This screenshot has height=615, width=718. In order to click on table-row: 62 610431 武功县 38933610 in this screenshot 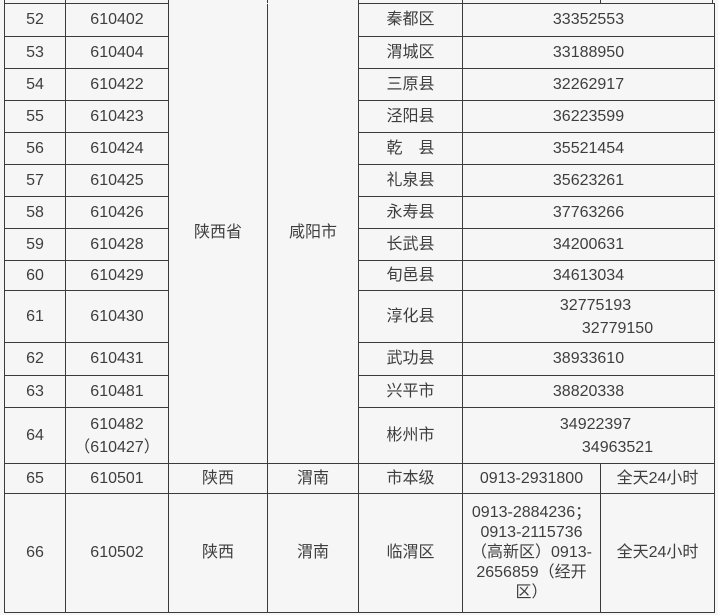, I will do `click(359, 359)`.